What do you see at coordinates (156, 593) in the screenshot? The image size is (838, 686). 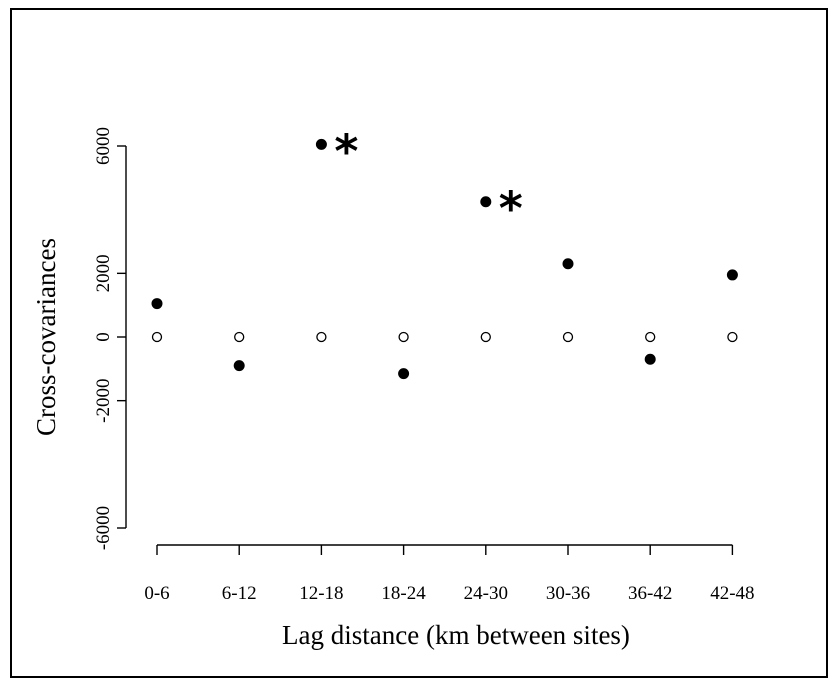 I see `x-tick-label: 0-6` at bounding box center [156, 593].